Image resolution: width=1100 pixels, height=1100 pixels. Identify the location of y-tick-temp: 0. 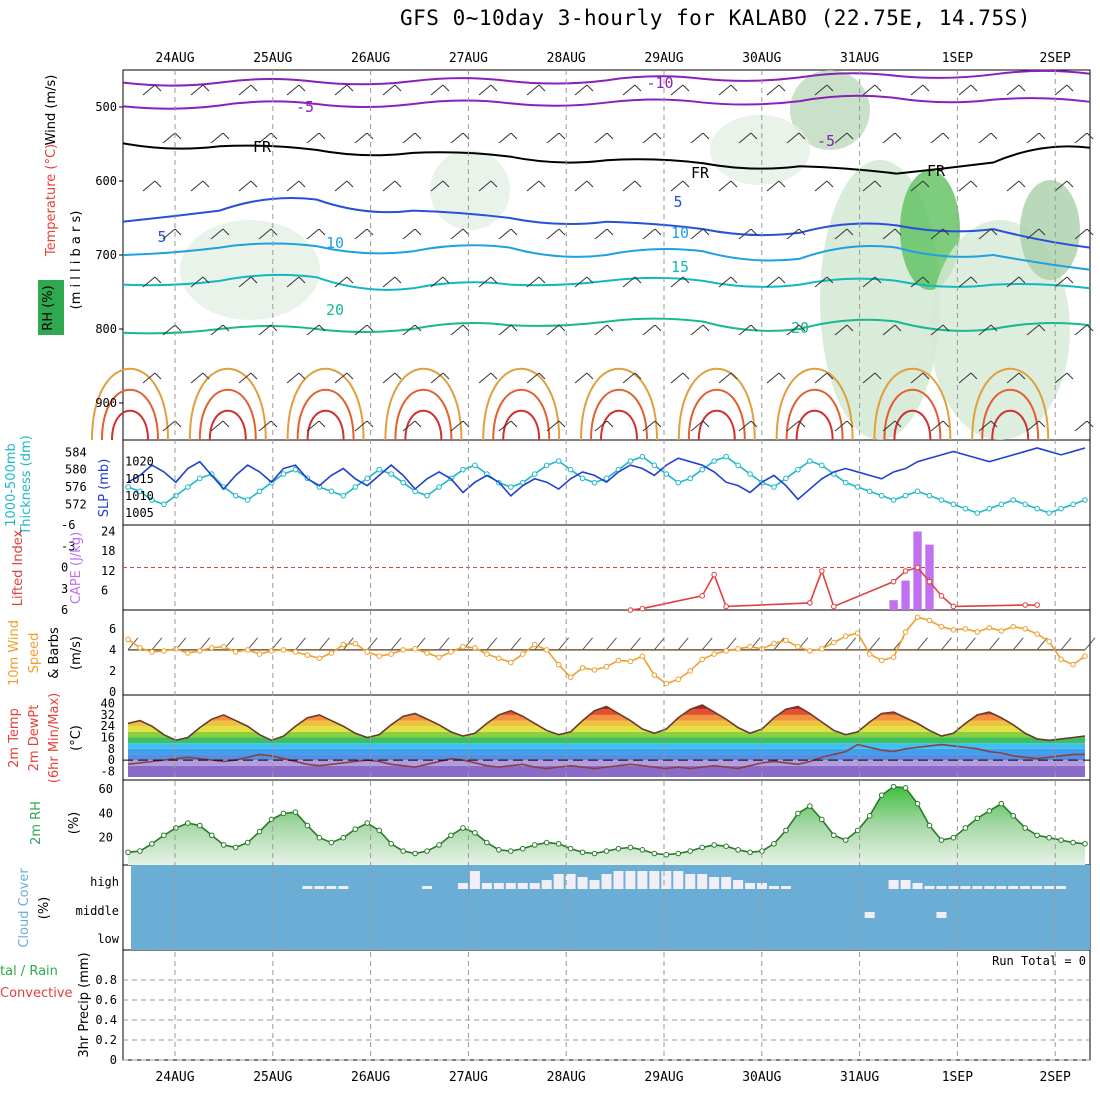
(111, 760).